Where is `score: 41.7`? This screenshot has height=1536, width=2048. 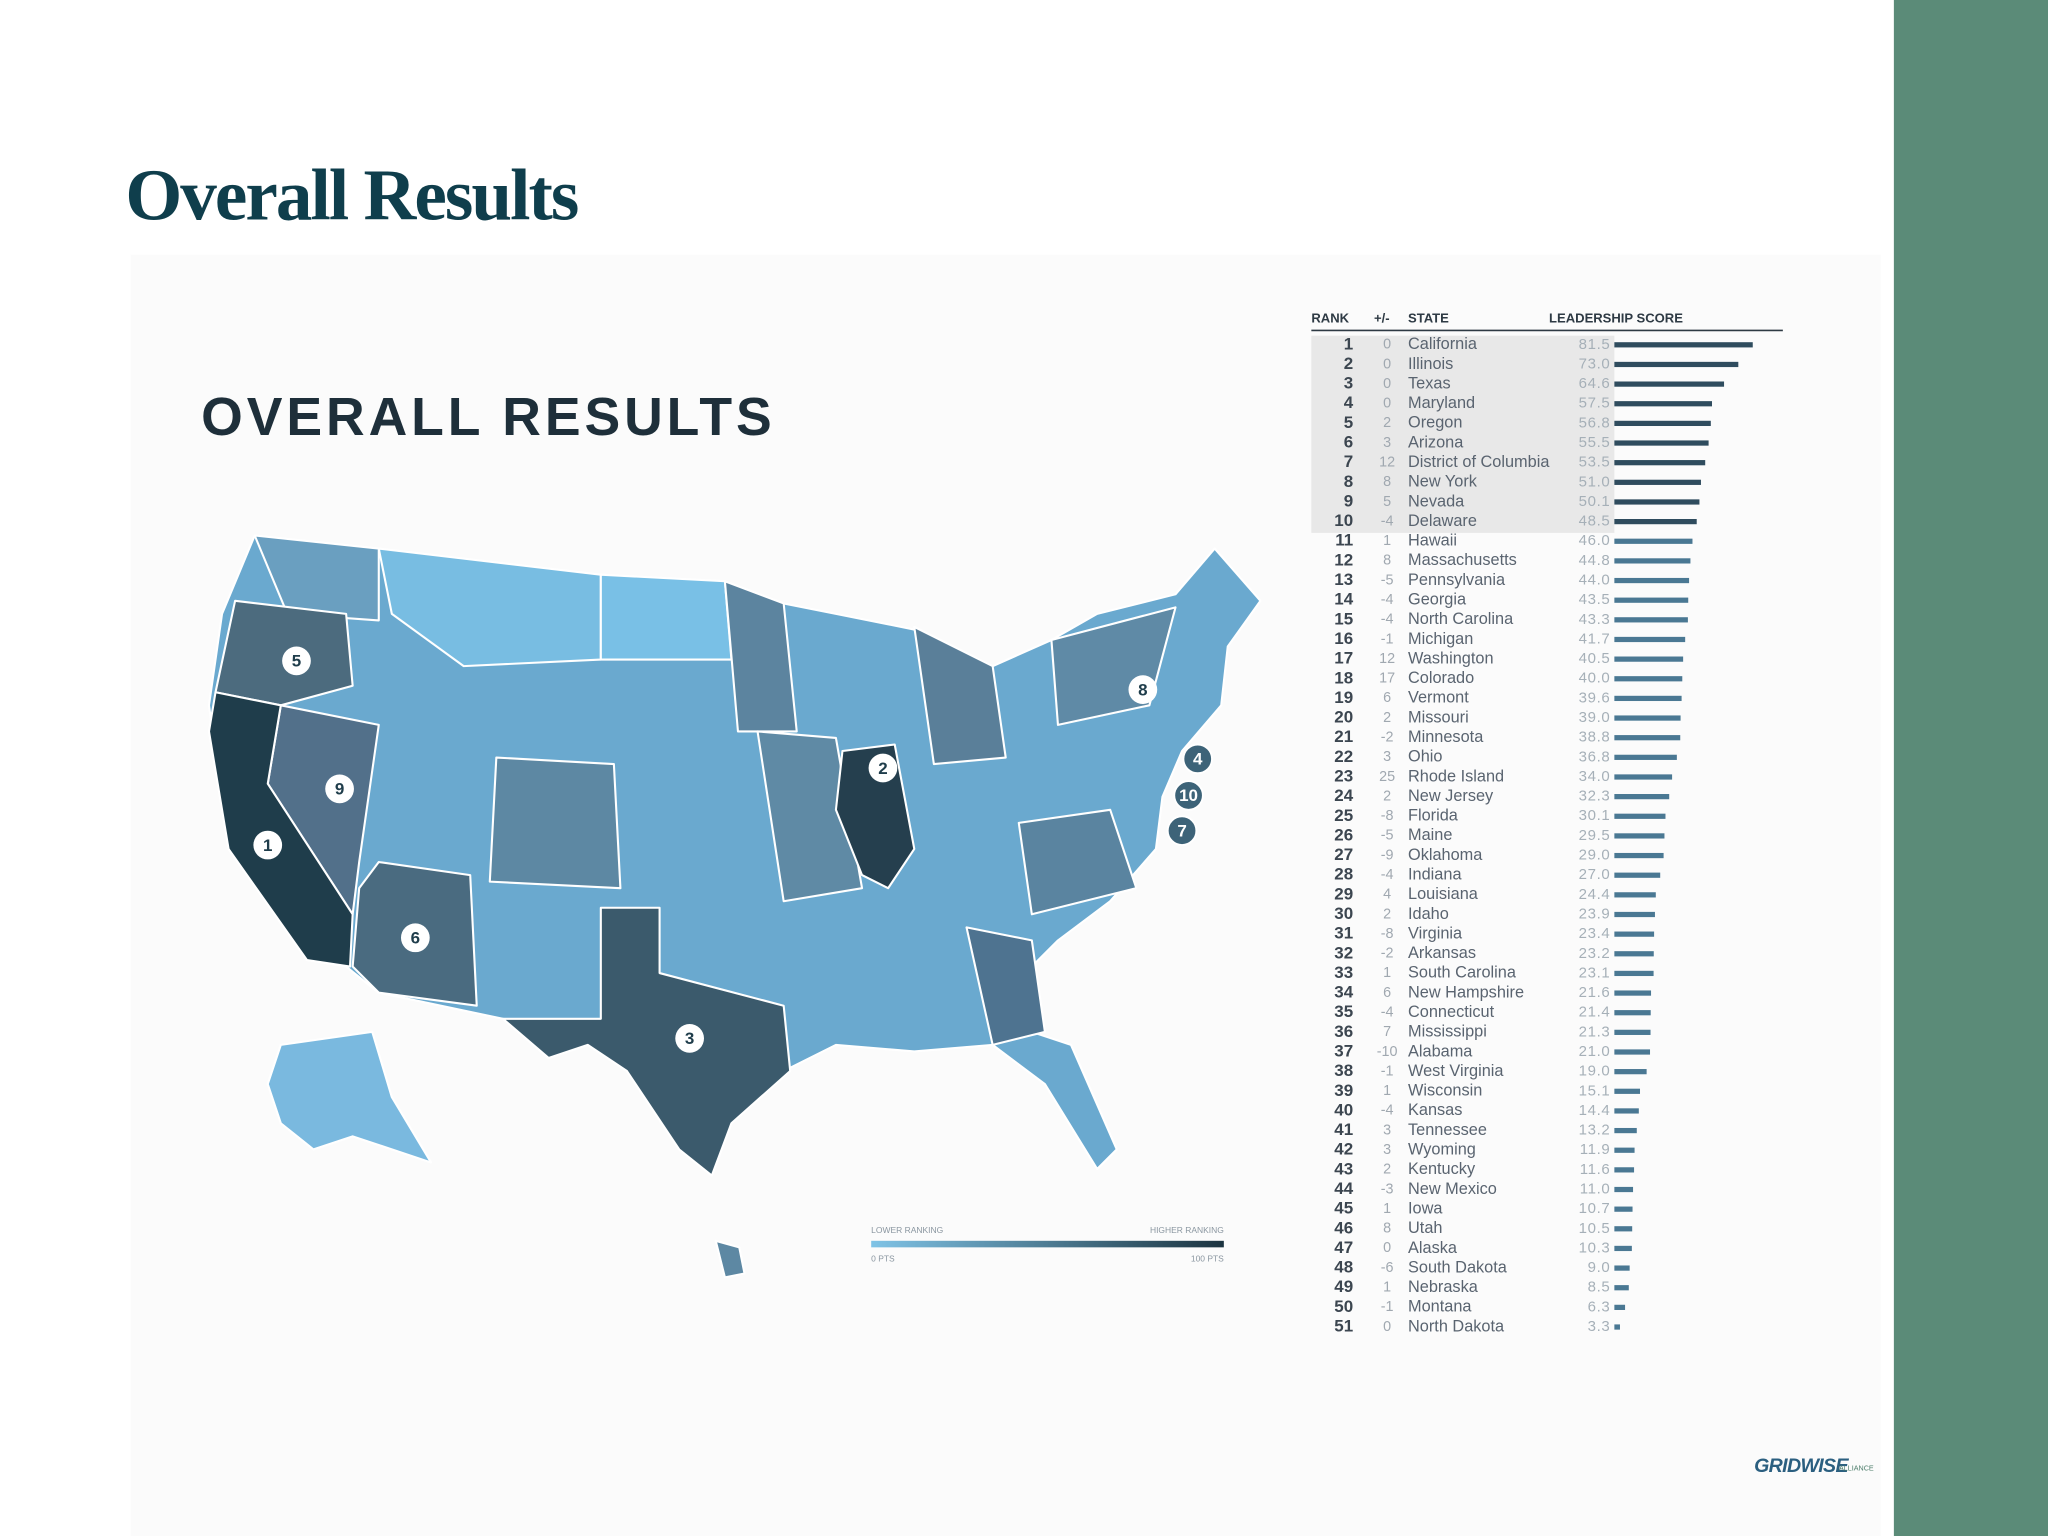 score: 41.7 is located at coordinates (1595, 638).